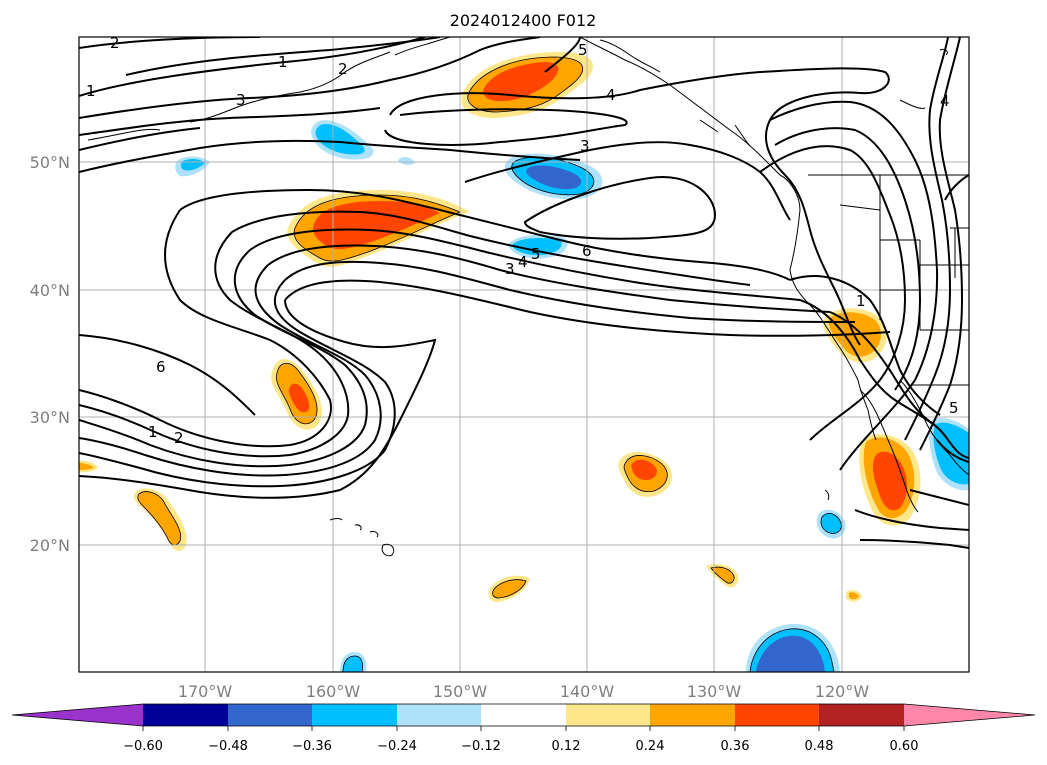  Describe the element at coordinates (50, 545) in the screenshot. I see `lat-label: 20°N` at that location.